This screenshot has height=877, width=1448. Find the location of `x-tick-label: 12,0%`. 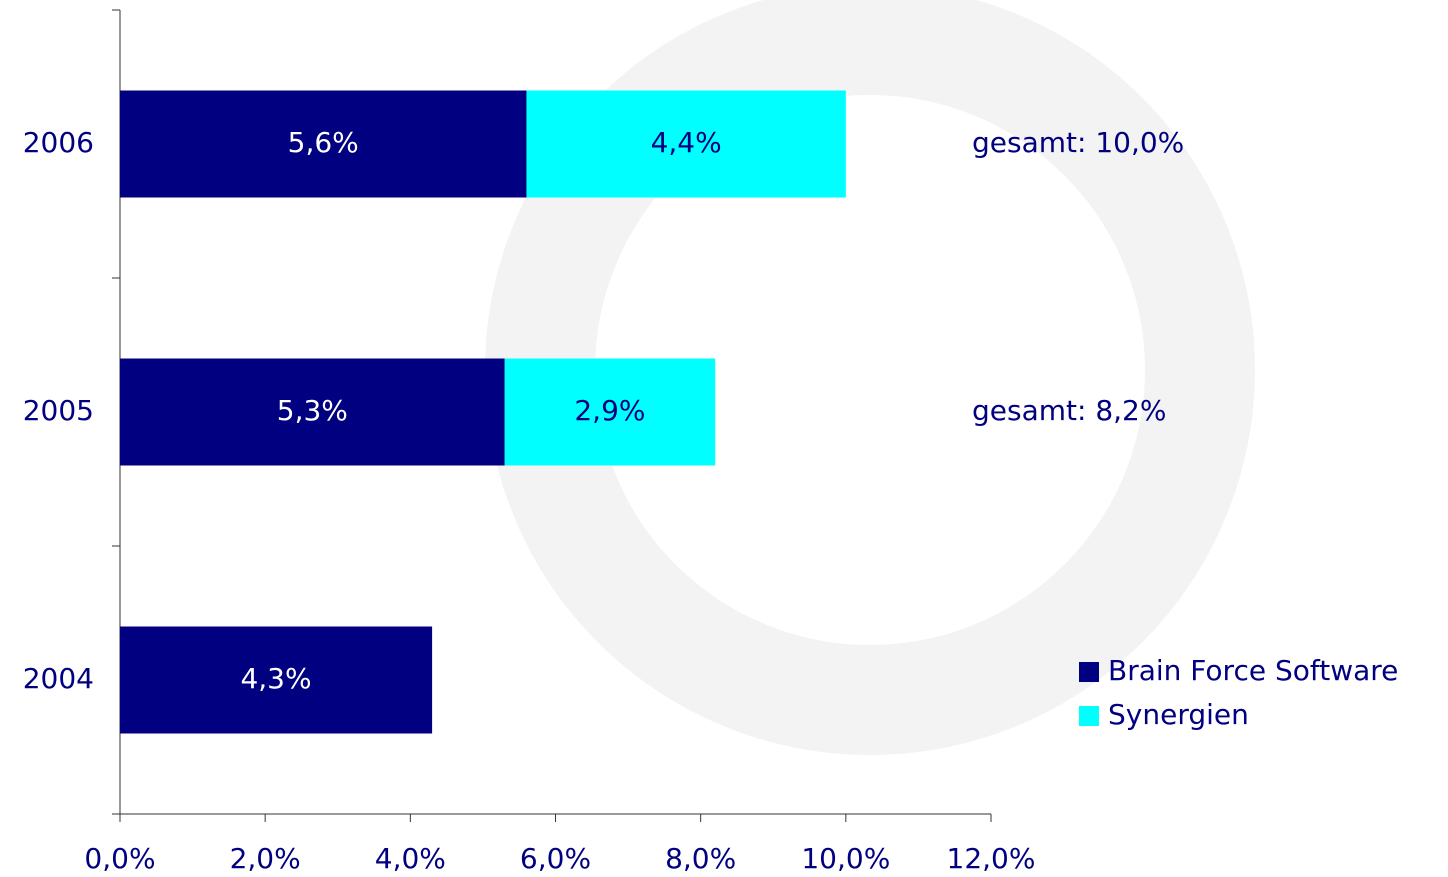

x-tick-label: 12,0% is located at coordinates (991, 858).